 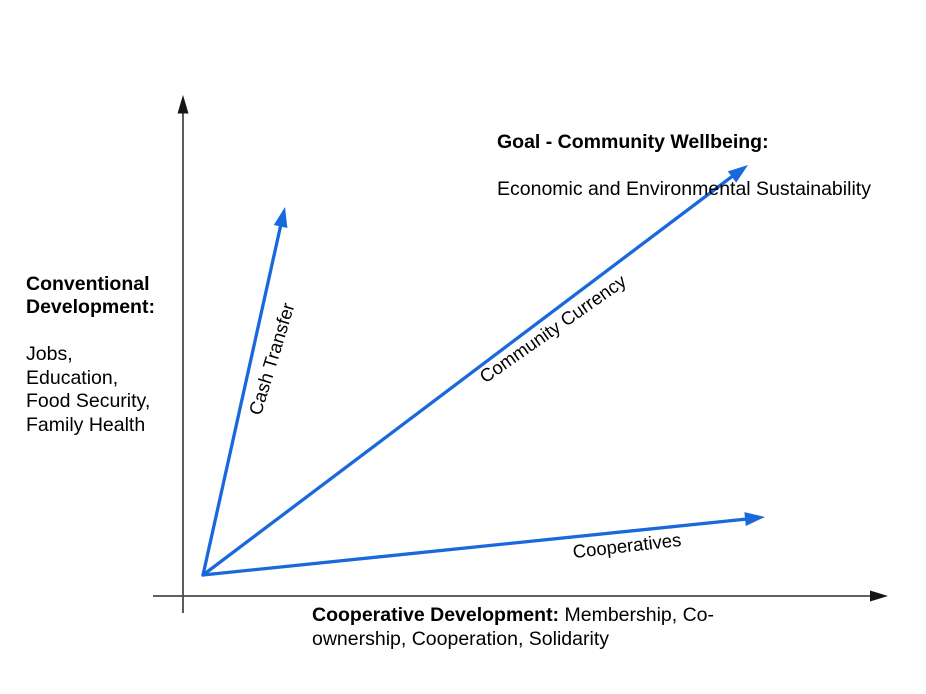 I want to click on goal-title: Goal - Community Wellbeing:, so click(x=633, y=141).